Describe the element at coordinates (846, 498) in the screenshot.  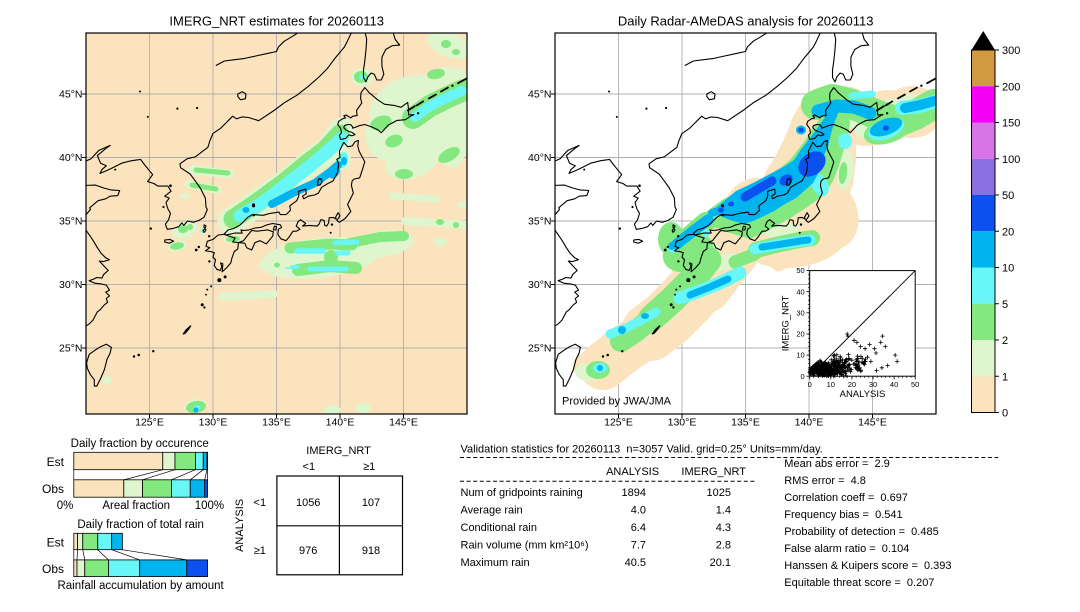
I see `svg-text: Correlation coeff = 0.697` at that location.